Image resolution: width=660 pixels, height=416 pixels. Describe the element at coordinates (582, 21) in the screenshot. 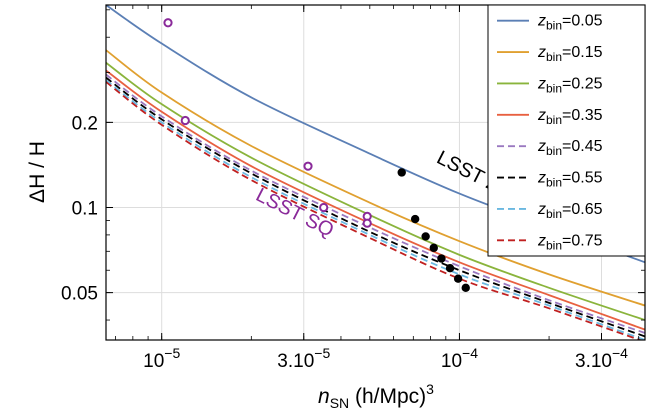

I see `legend-value: =0.05` at that location.